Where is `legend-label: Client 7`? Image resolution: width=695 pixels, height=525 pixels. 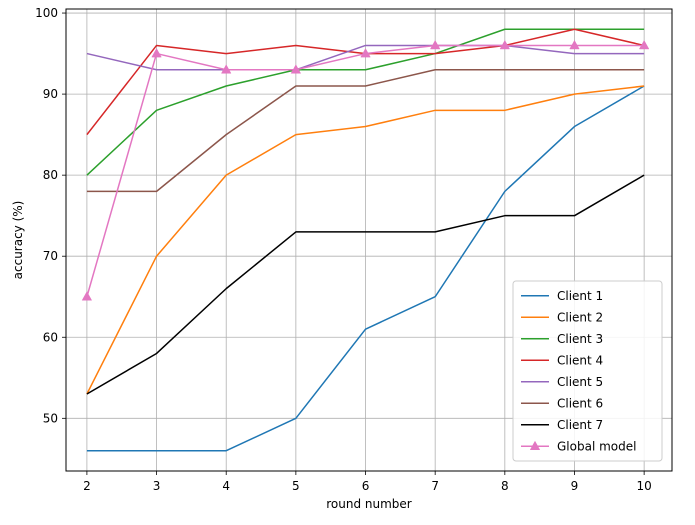 legend-label: Client 7 is located at coordinates (580, 425).